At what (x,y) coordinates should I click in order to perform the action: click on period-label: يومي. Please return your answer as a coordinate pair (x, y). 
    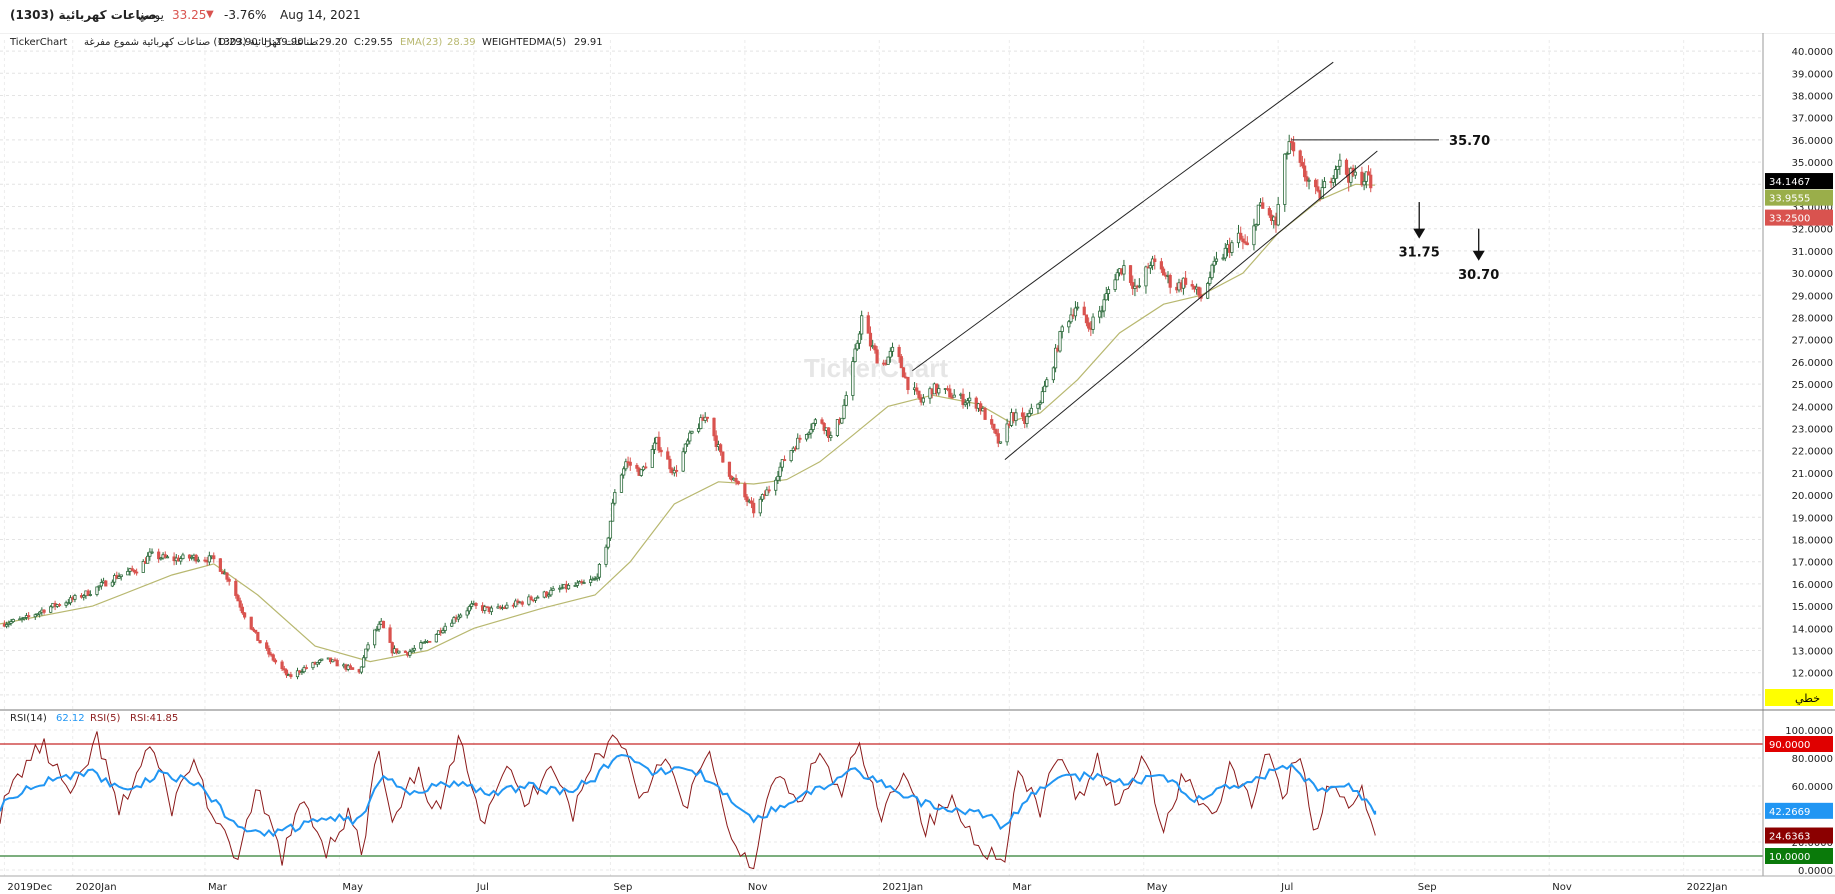
    Looking at the image, I should click on (151, 15).